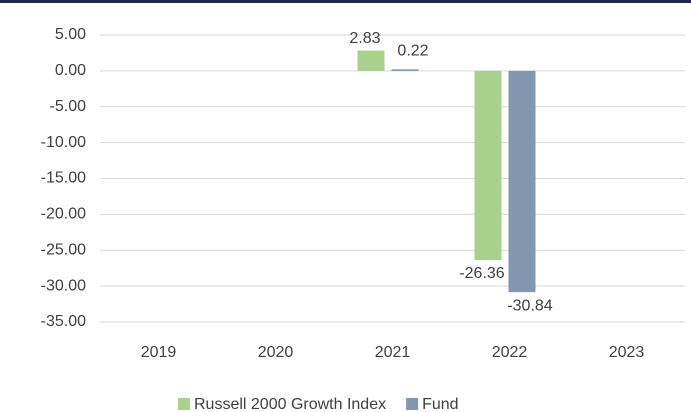 Image resolution: width=691 pixels, height=412 pixels. Describe the element at coordinates (63, 285) in the screenshot. I see `y-tick-label: -30.00` at that location.